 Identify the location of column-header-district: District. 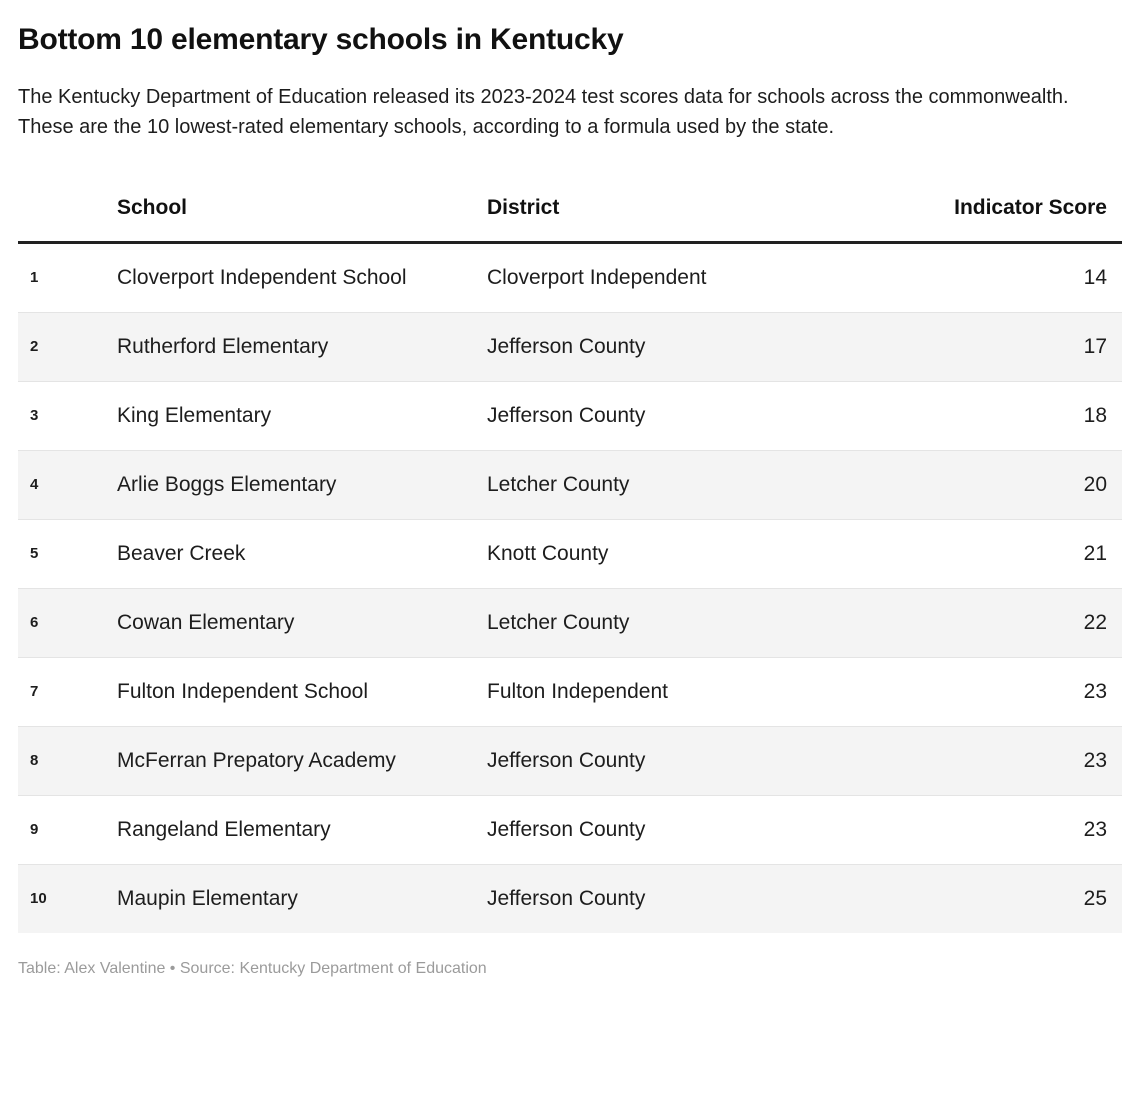
(652, 213).